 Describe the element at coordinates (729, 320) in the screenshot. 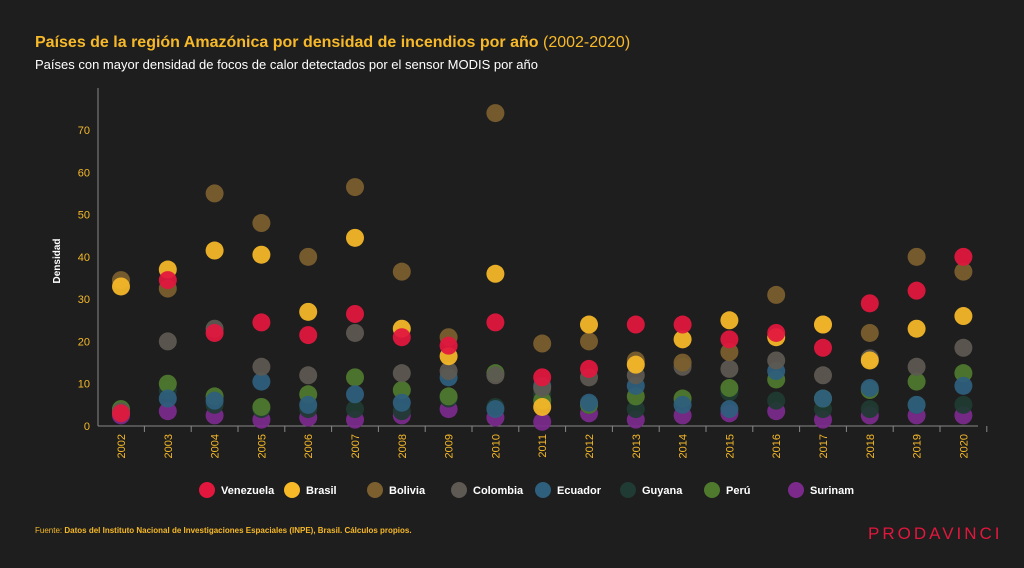

I see `point-brasil: Brasil 2015: 25` at that location.